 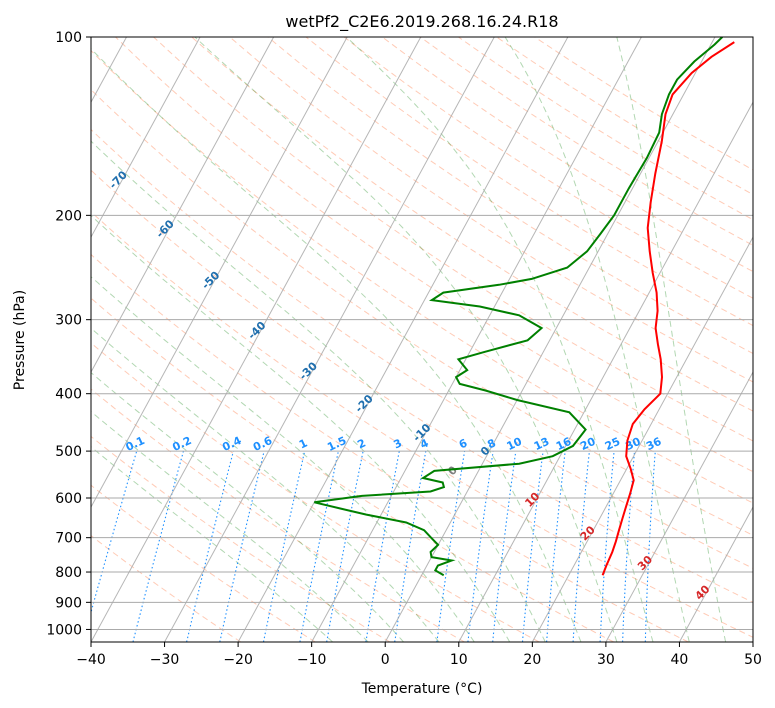 What do you see at coordinates (68, 321) in the screenshot?
I see `y-tick-label: 300` at bounding box center [68, 321].